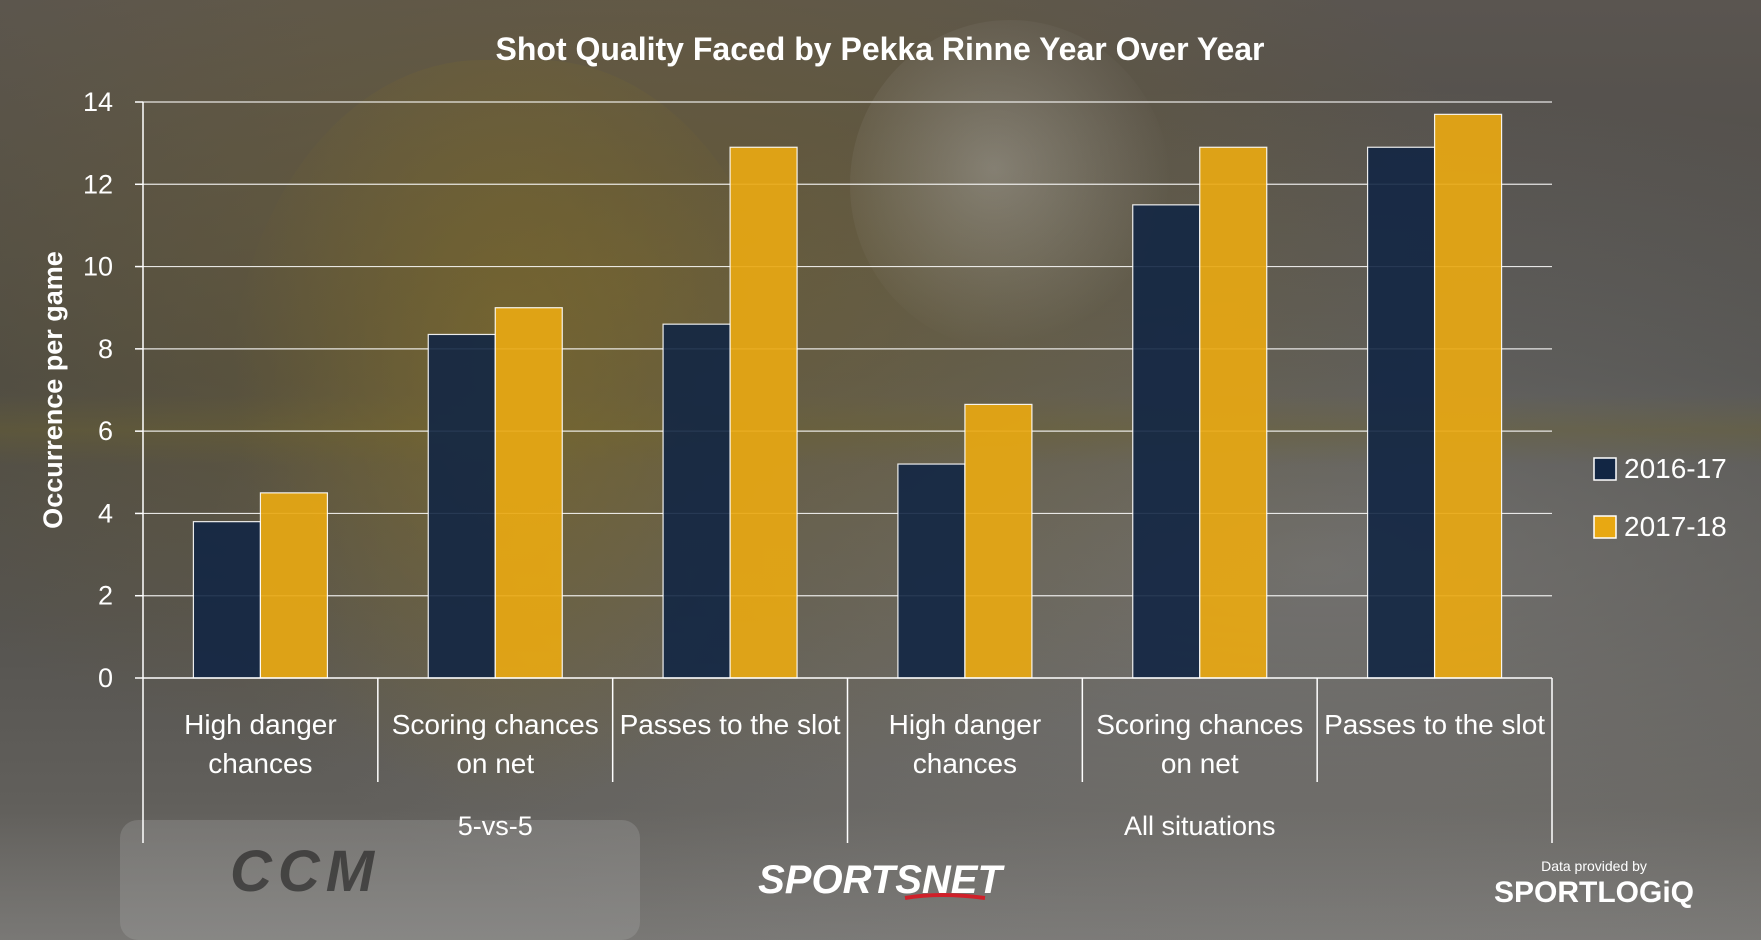  Describe the element at coordinates (53, 390) in the screenshot. I see `y-axis-label: Occurrence per game` at that location.